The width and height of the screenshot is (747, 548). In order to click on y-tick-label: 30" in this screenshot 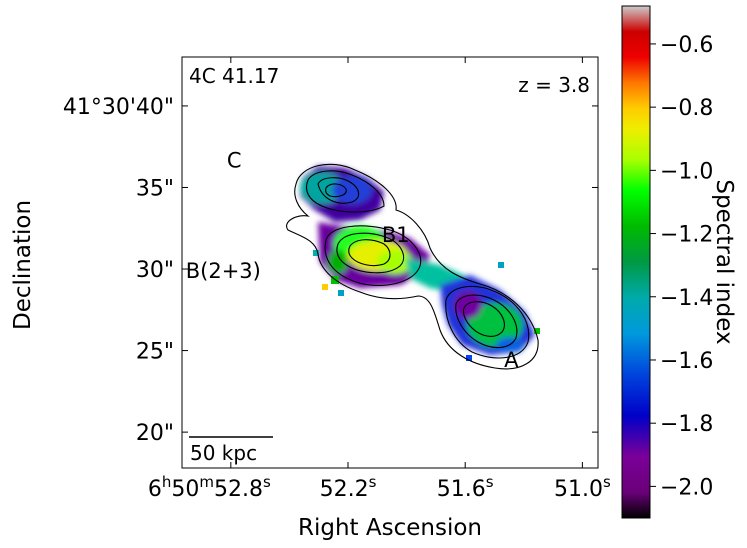, I will do `click(155, 270)`.